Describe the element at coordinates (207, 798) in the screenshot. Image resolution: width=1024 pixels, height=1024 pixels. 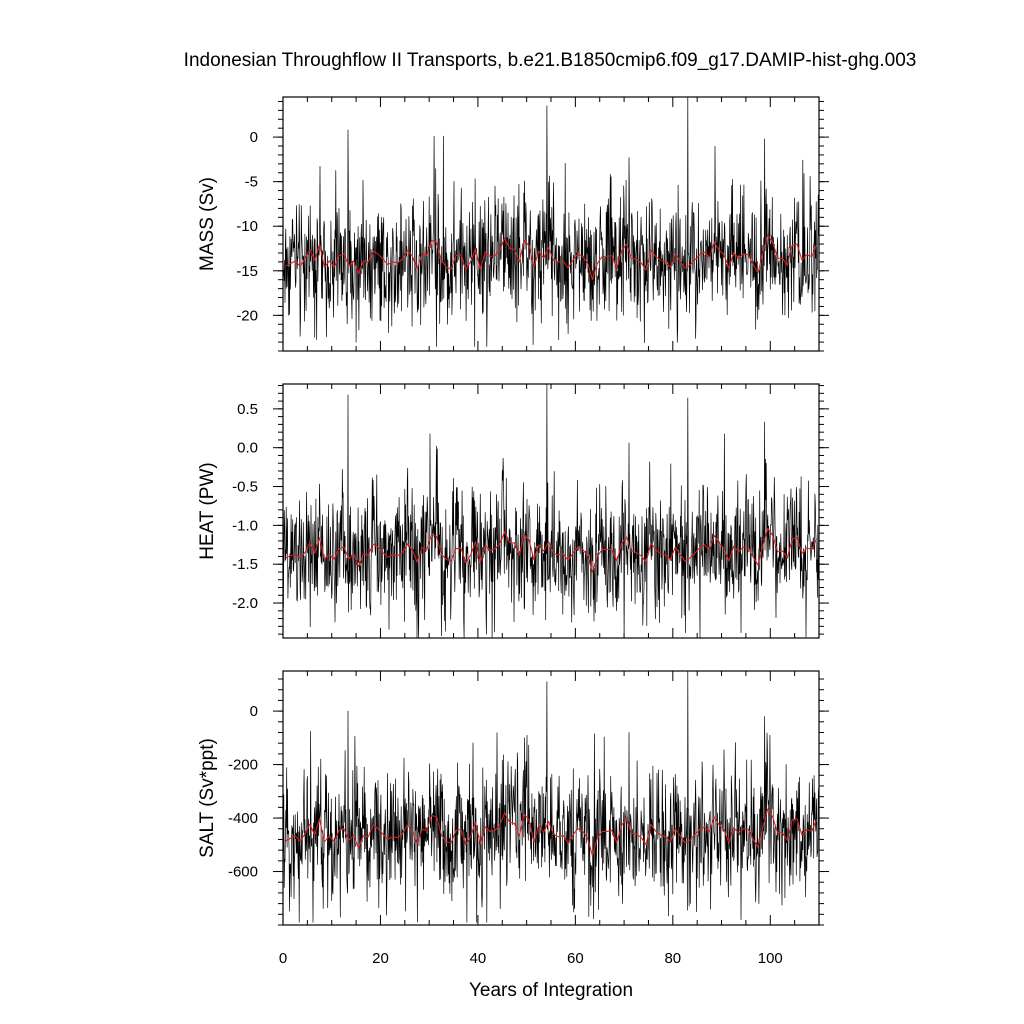
I see `salt-y-axis-title: SALT (Sv*ppt)` at that location.